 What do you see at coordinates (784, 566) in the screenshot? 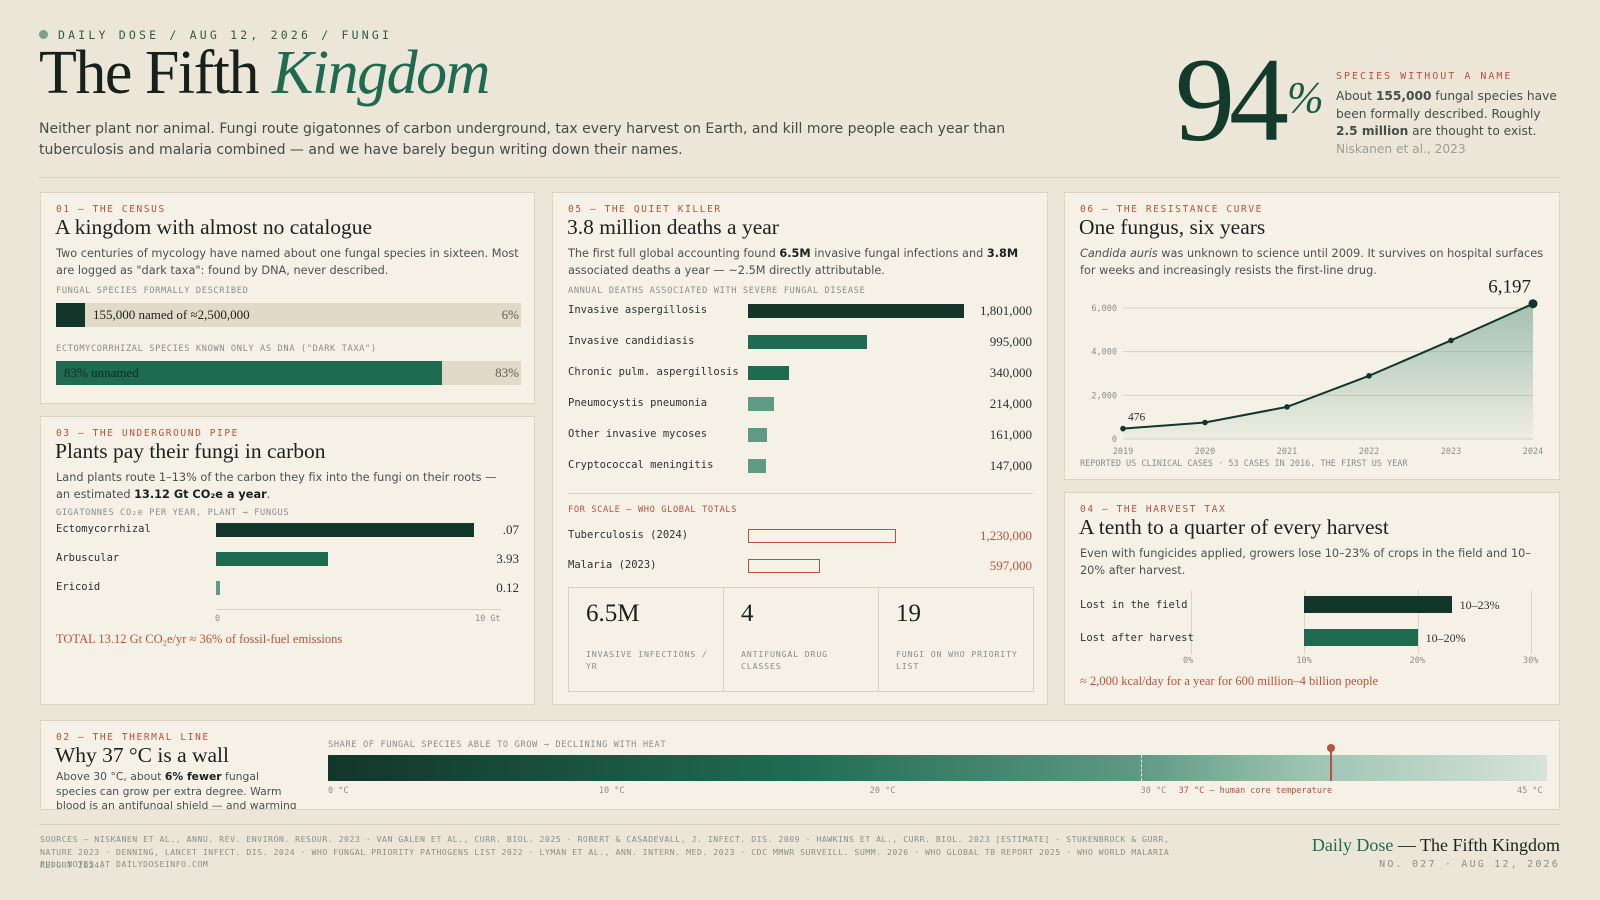
I see `scale-bar` at bounding box center [784, 566].